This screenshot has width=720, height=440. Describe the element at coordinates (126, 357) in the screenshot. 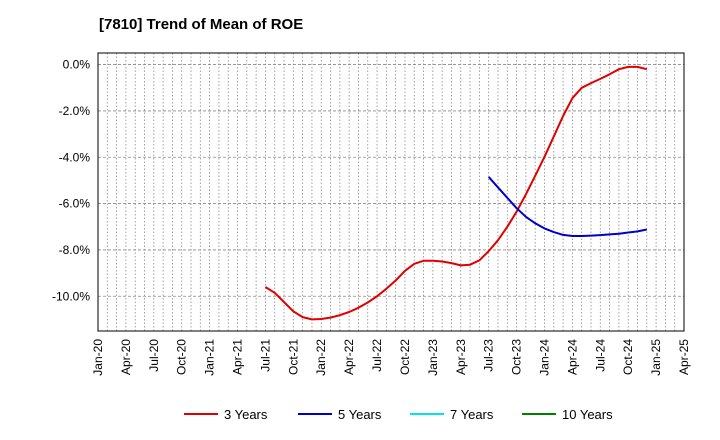

I see `x-tick-label: Apr-20` at that location.